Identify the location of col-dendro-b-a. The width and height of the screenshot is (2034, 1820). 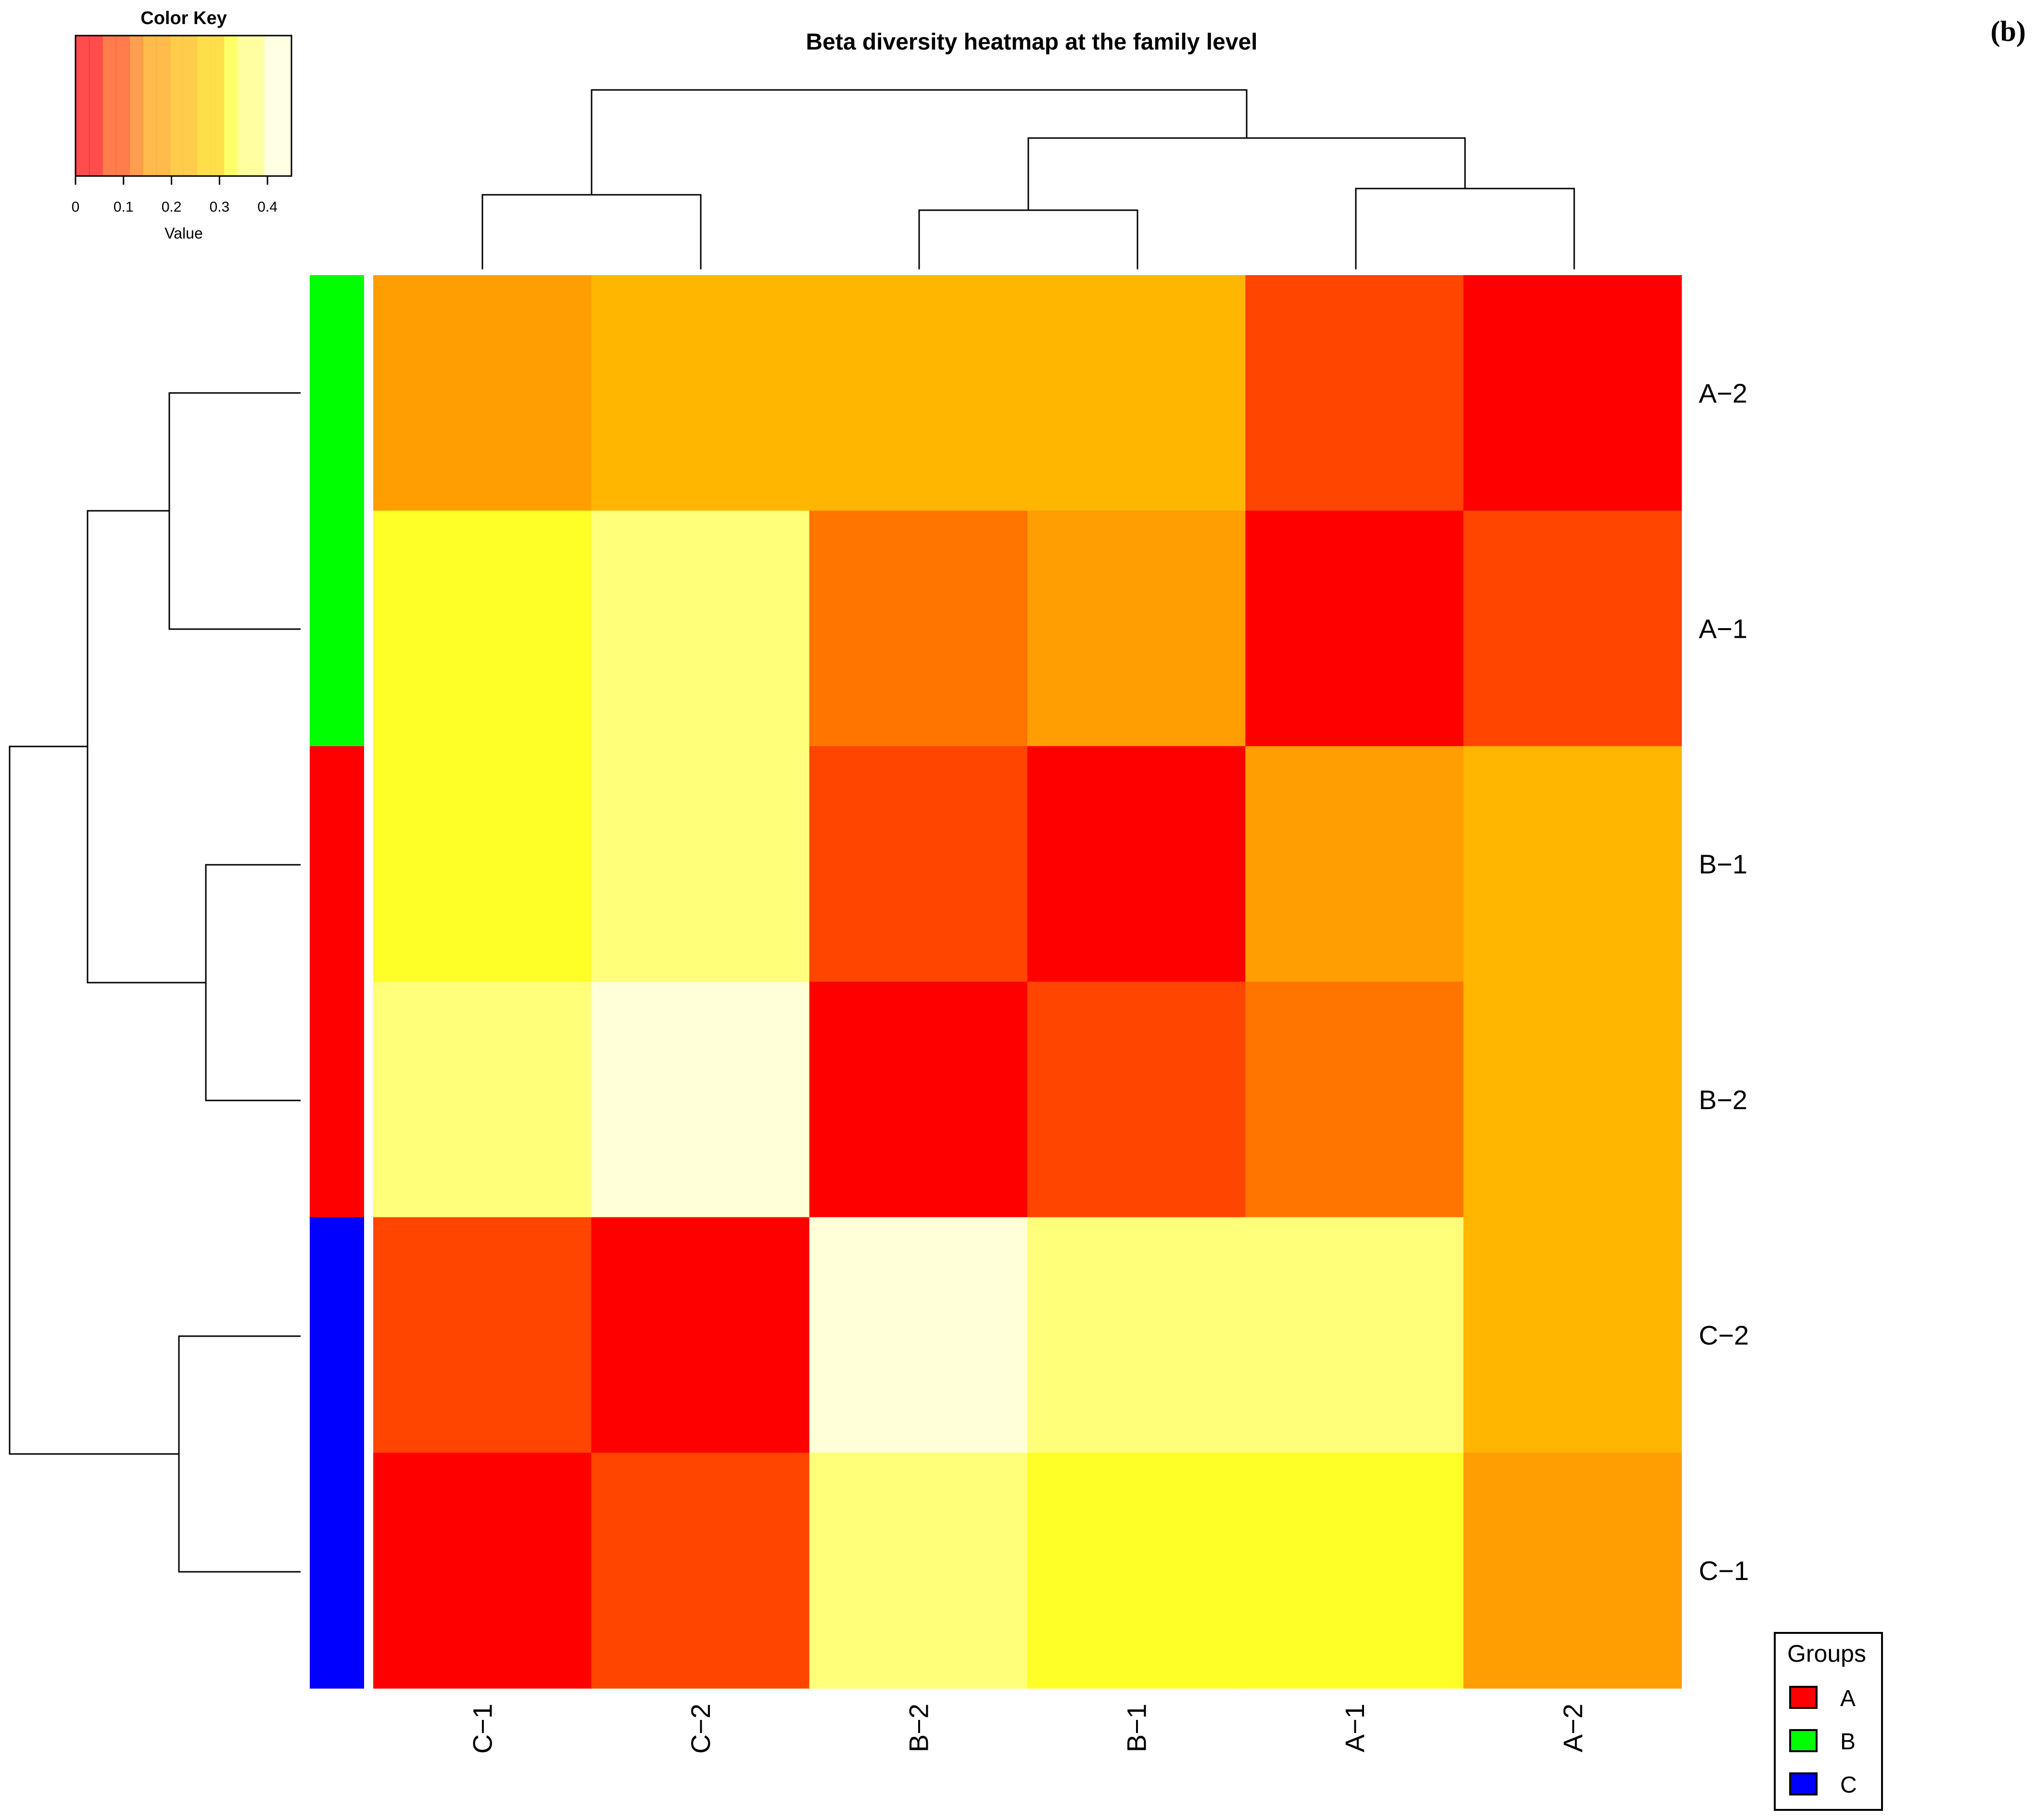
(1246, 174).